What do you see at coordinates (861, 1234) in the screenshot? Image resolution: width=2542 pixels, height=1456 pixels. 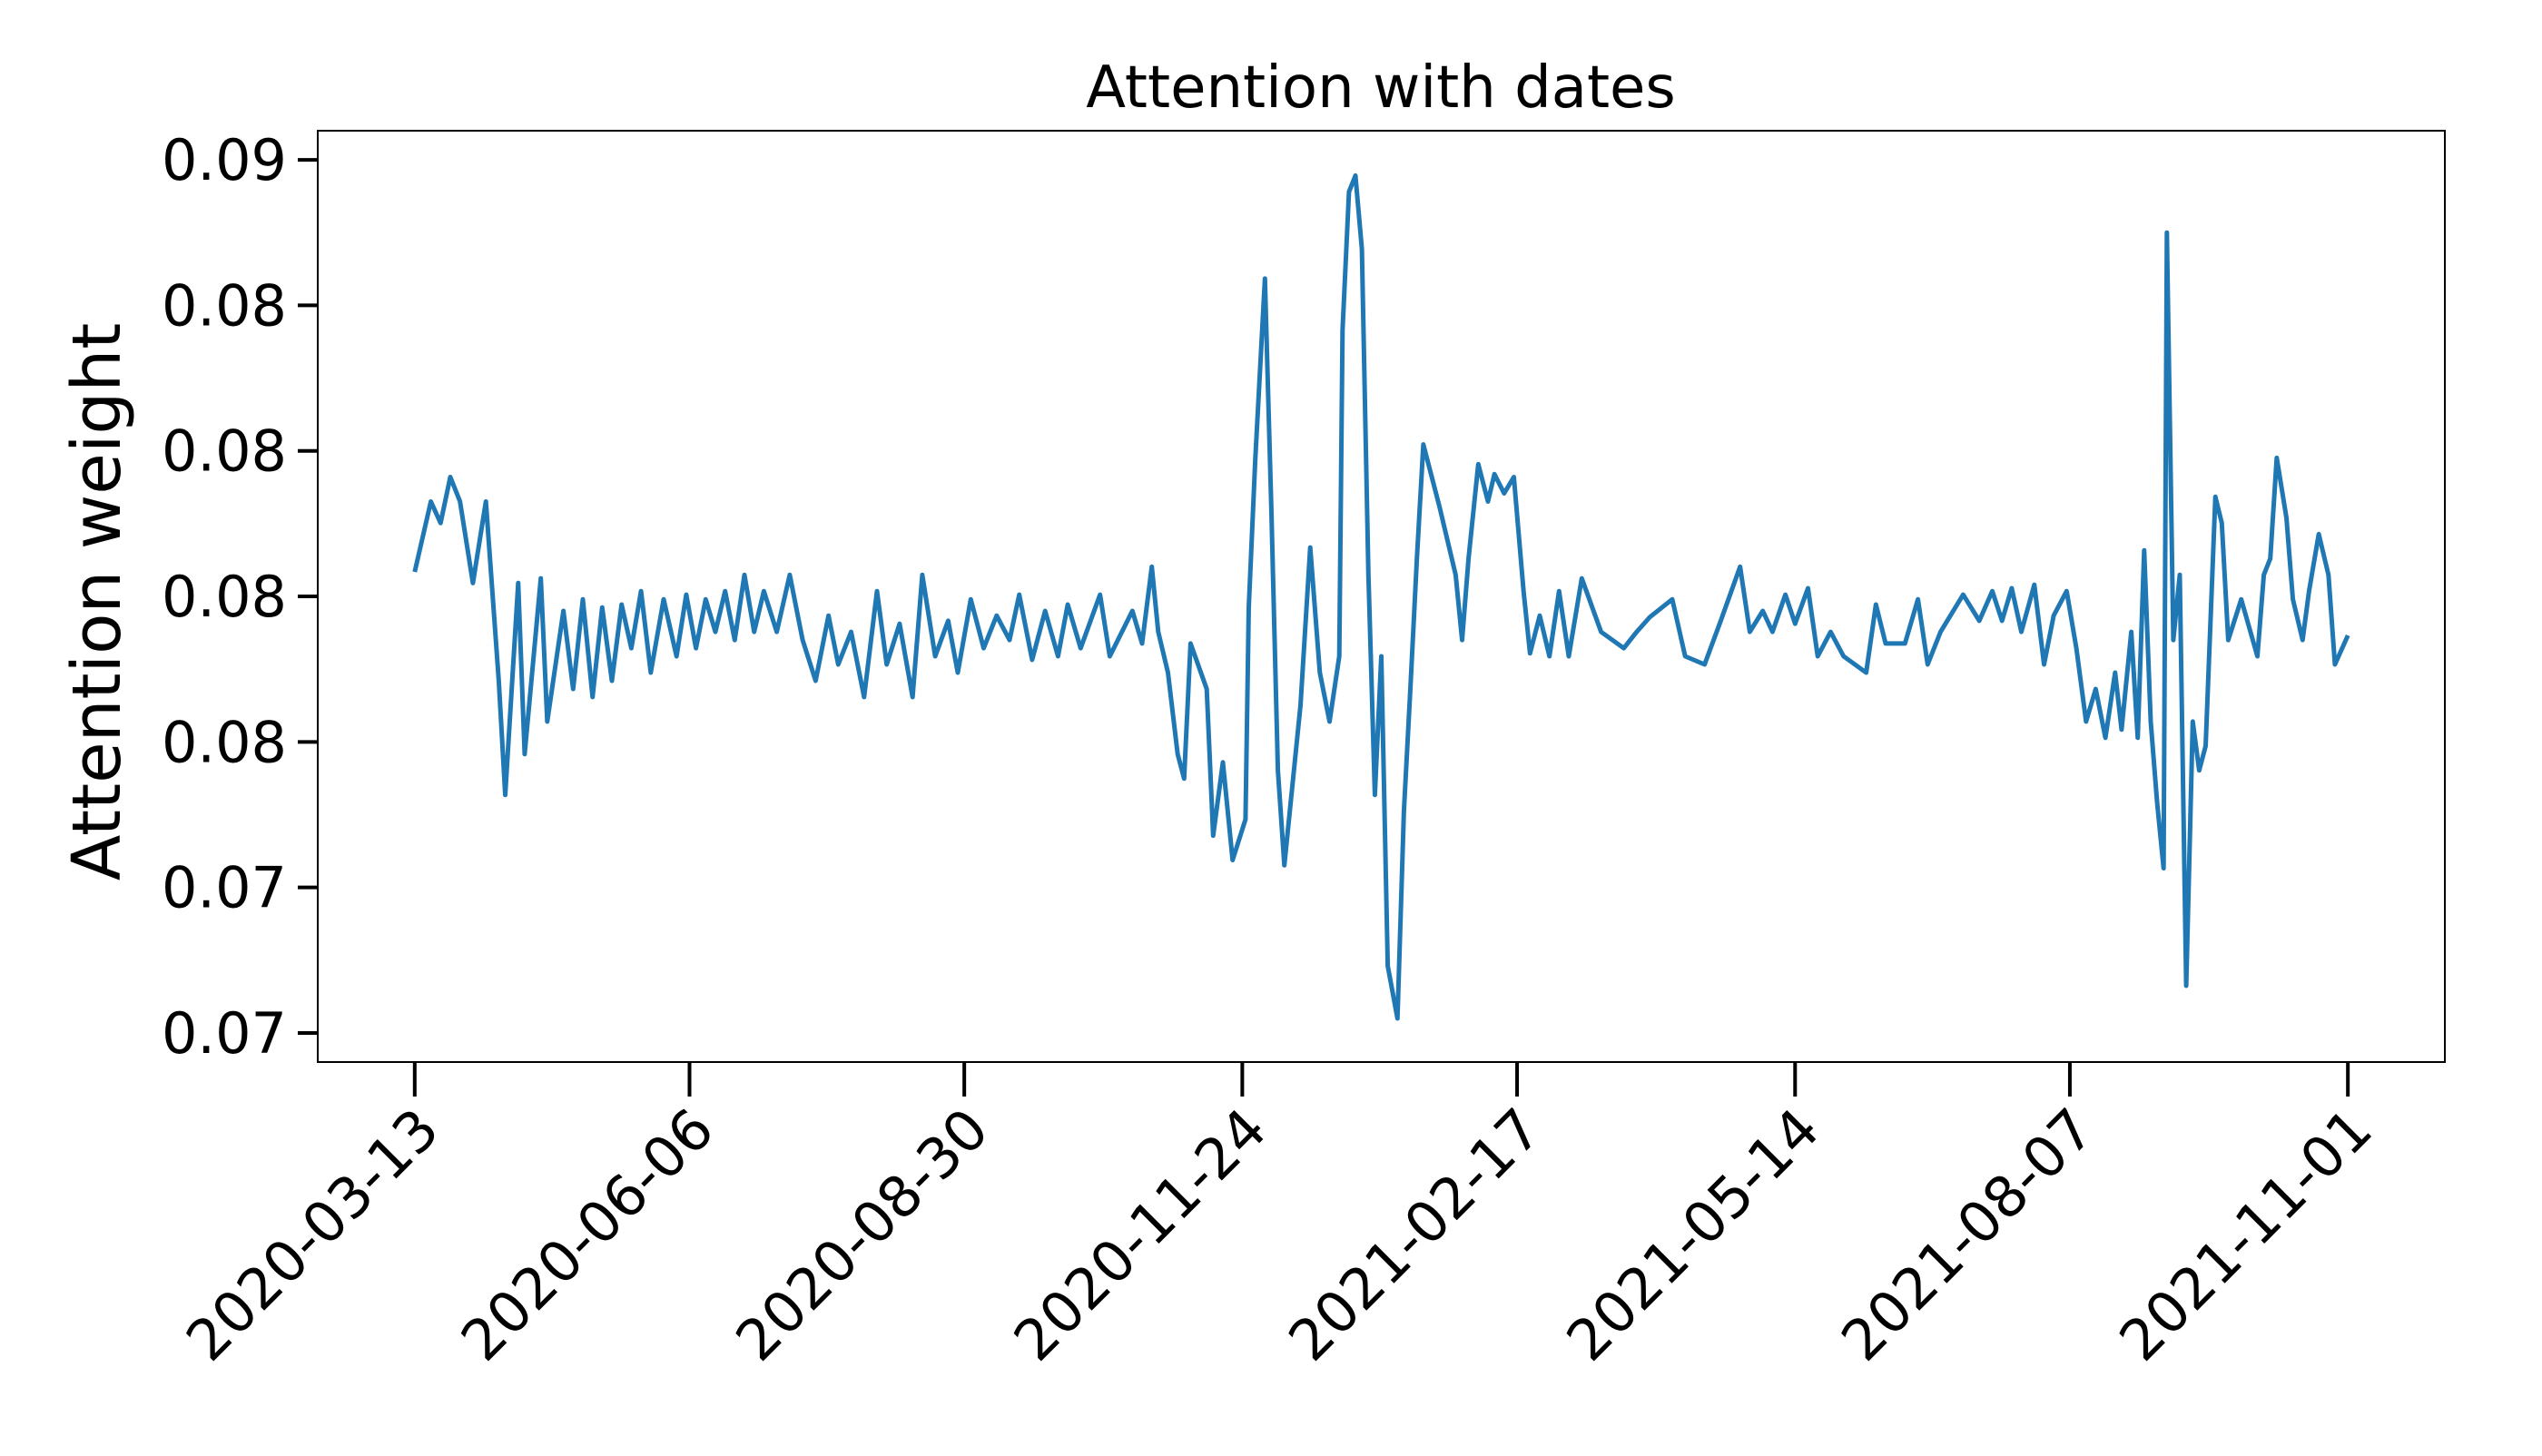 I see `x-tick-label: 2020-08-30` at bounding box center [861, 1234].